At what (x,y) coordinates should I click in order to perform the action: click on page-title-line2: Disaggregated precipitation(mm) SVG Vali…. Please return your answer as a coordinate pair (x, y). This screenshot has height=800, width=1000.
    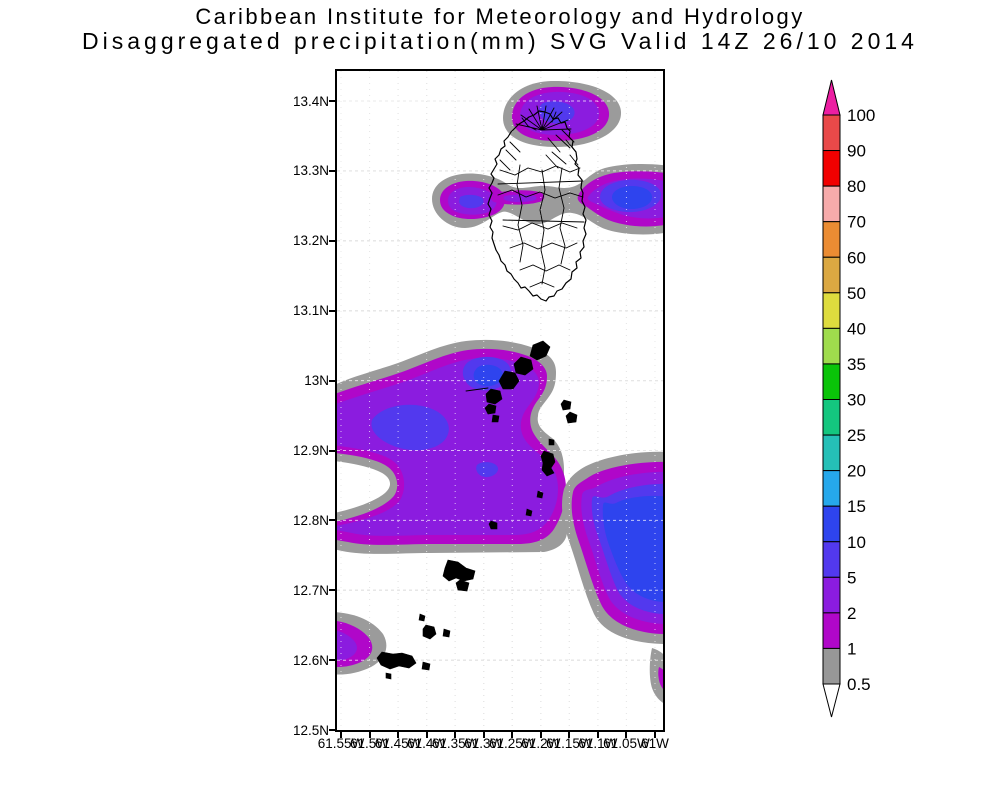
    Looking at the image, I should click on (500, 41).